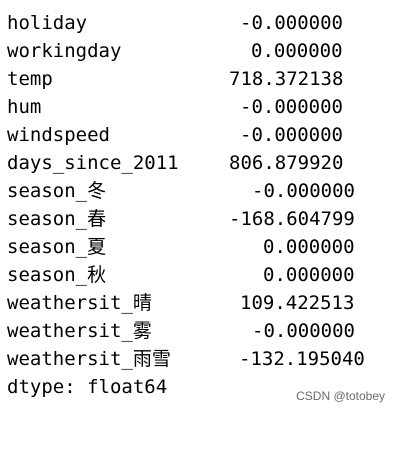  Describe the element at coordinates (175, 107) in the screenshot. I see `series-row-hum: hum -0.000000` at that location.